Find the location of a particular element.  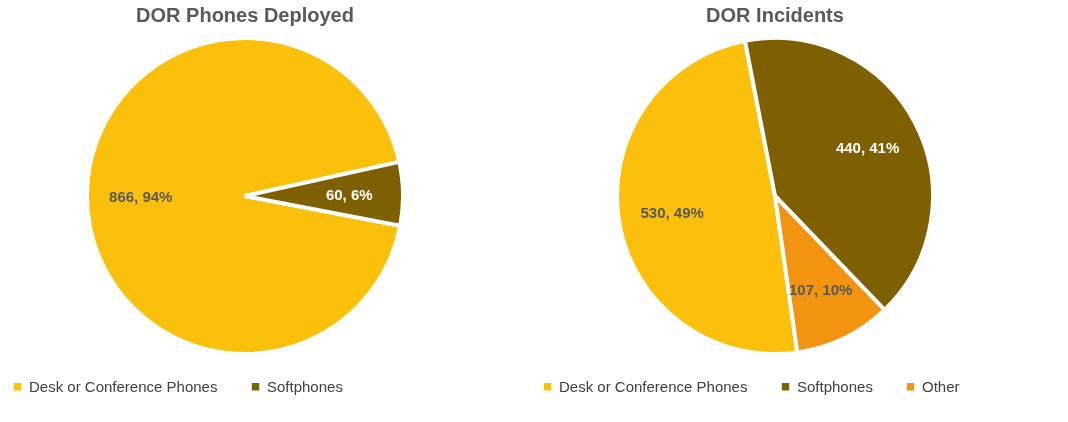

data-label: 440, 41% is located at coordinates (867, 147).